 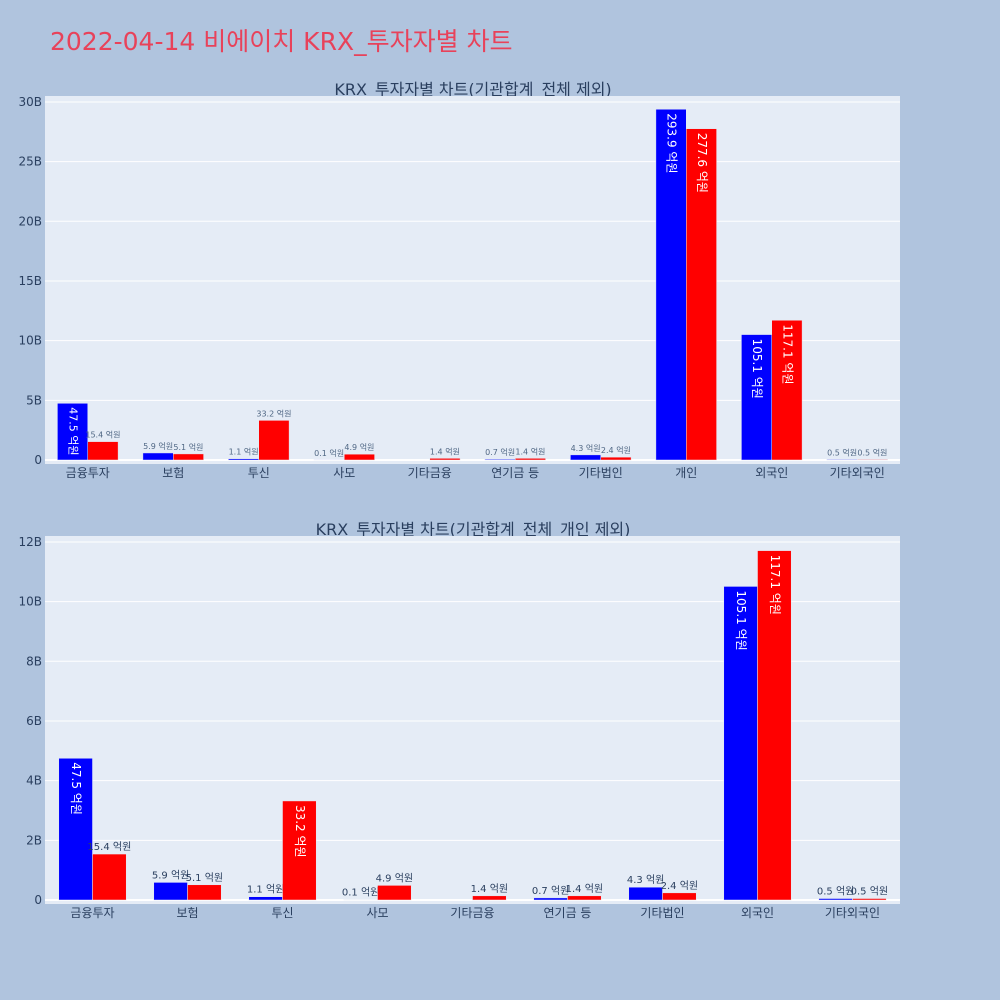 I want to click on y-tick-label: 12B, so click(x=30, y=542).